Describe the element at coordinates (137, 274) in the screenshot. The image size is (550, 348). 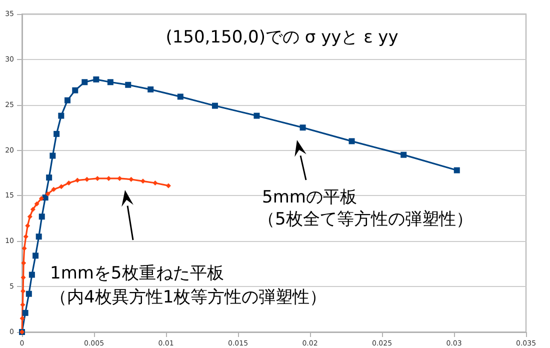
I see `annotation: 1mmを5枚重ねた平板` at that location.